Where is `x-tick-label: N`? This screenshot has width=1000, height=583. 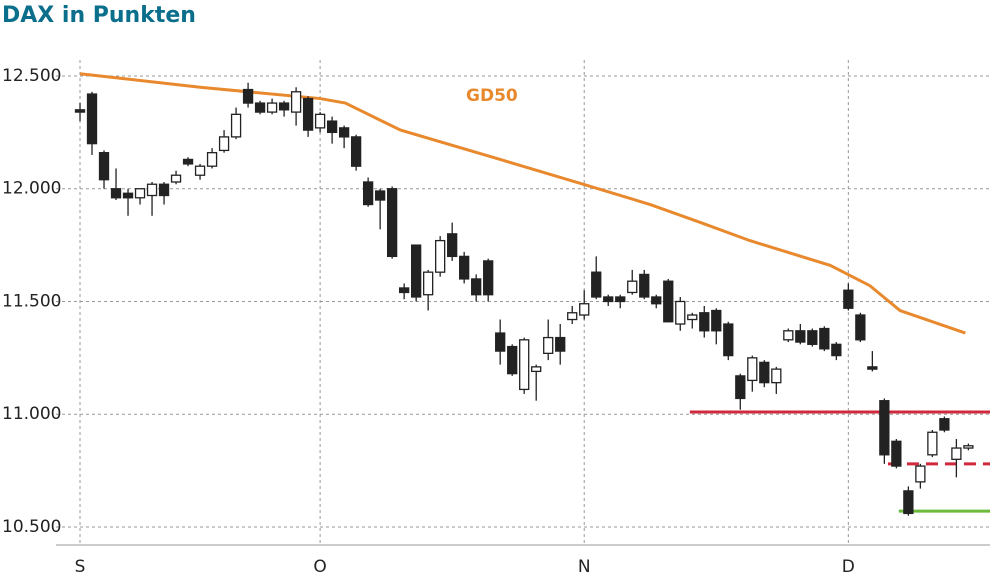
x-tick-label: N is located at coordinates (584, 567).